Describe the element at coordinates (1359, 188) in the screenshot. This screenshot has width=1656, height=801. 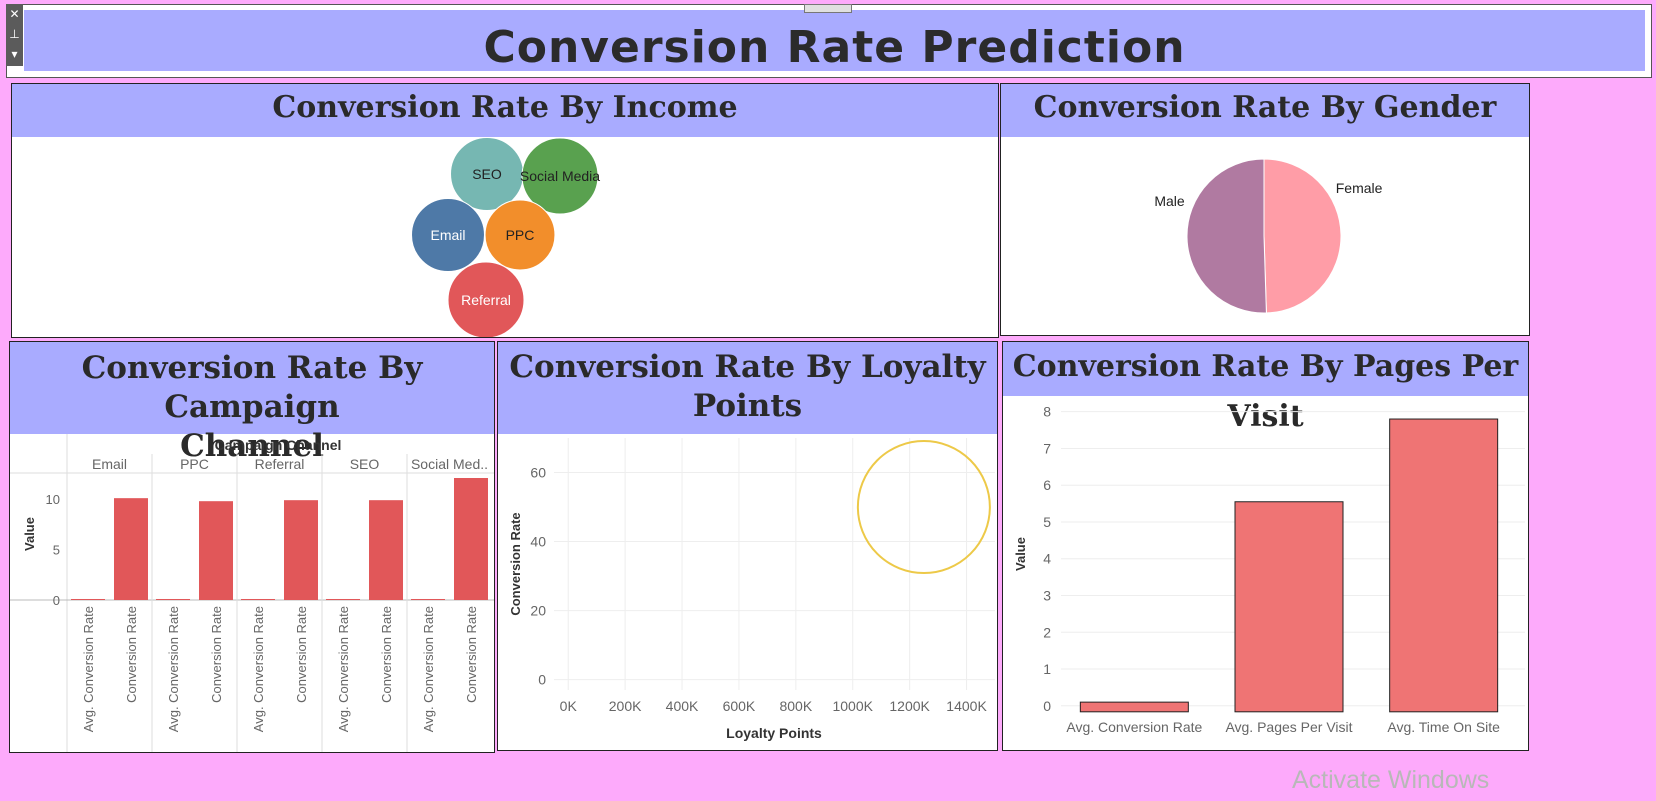
I see `pie-label-female: Female` at that location.